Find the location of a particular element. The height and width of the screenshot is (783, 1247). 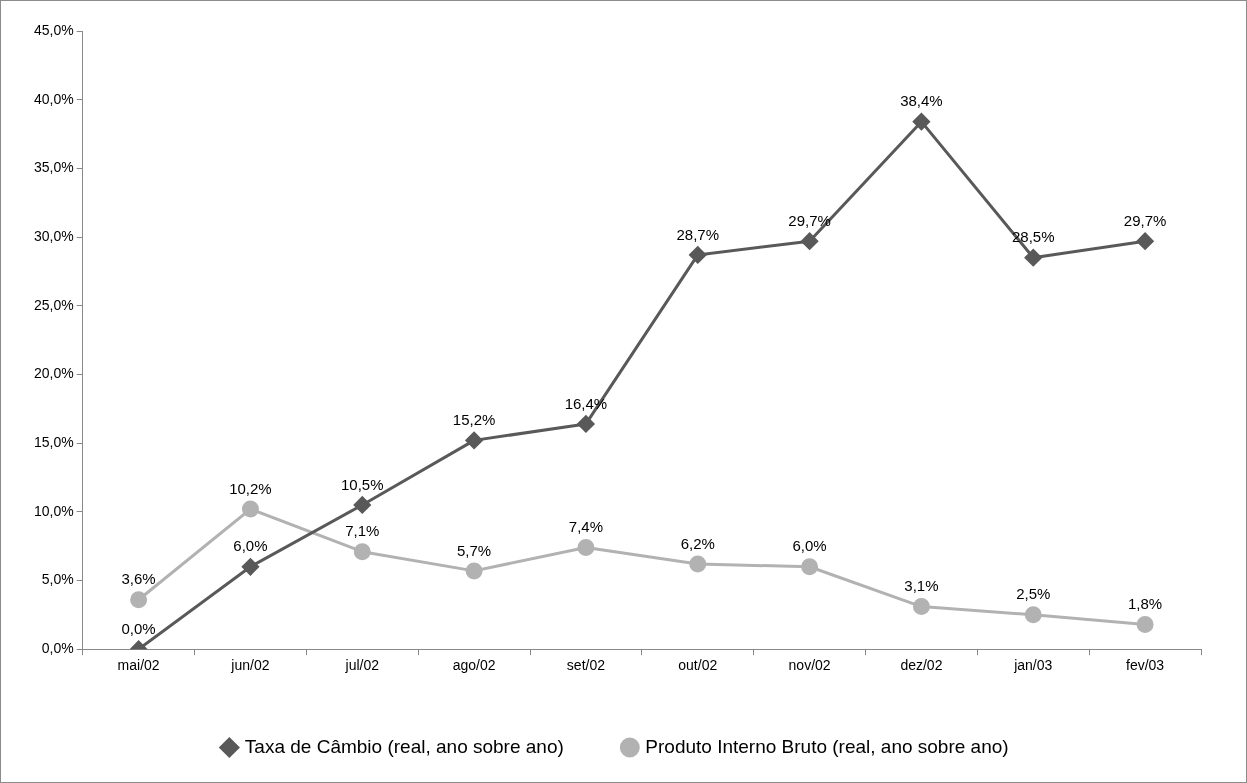

data-label: 28,7% is located at coordinates (698, 234).